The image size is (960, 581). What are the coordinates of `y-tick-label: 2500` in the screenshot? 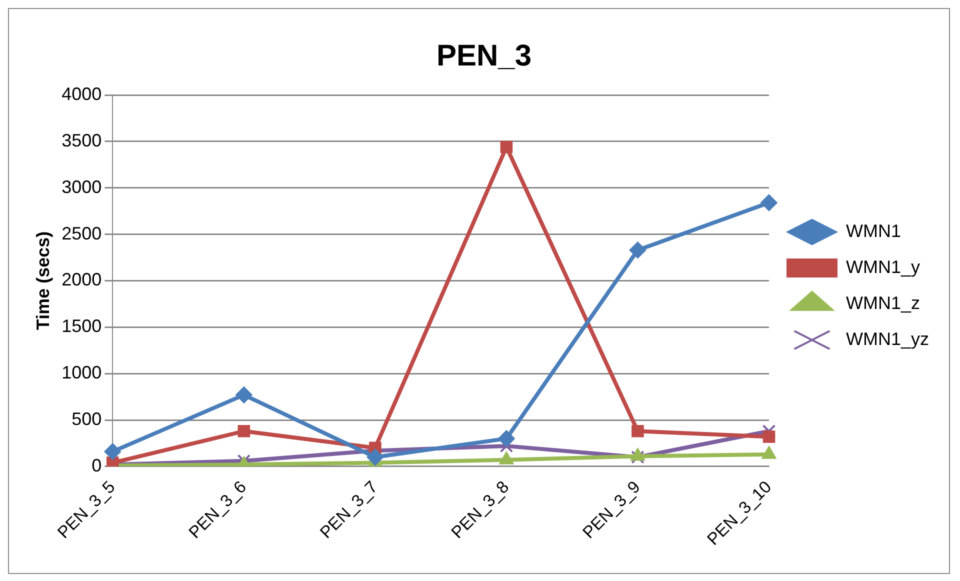 It's located at (82, 233).